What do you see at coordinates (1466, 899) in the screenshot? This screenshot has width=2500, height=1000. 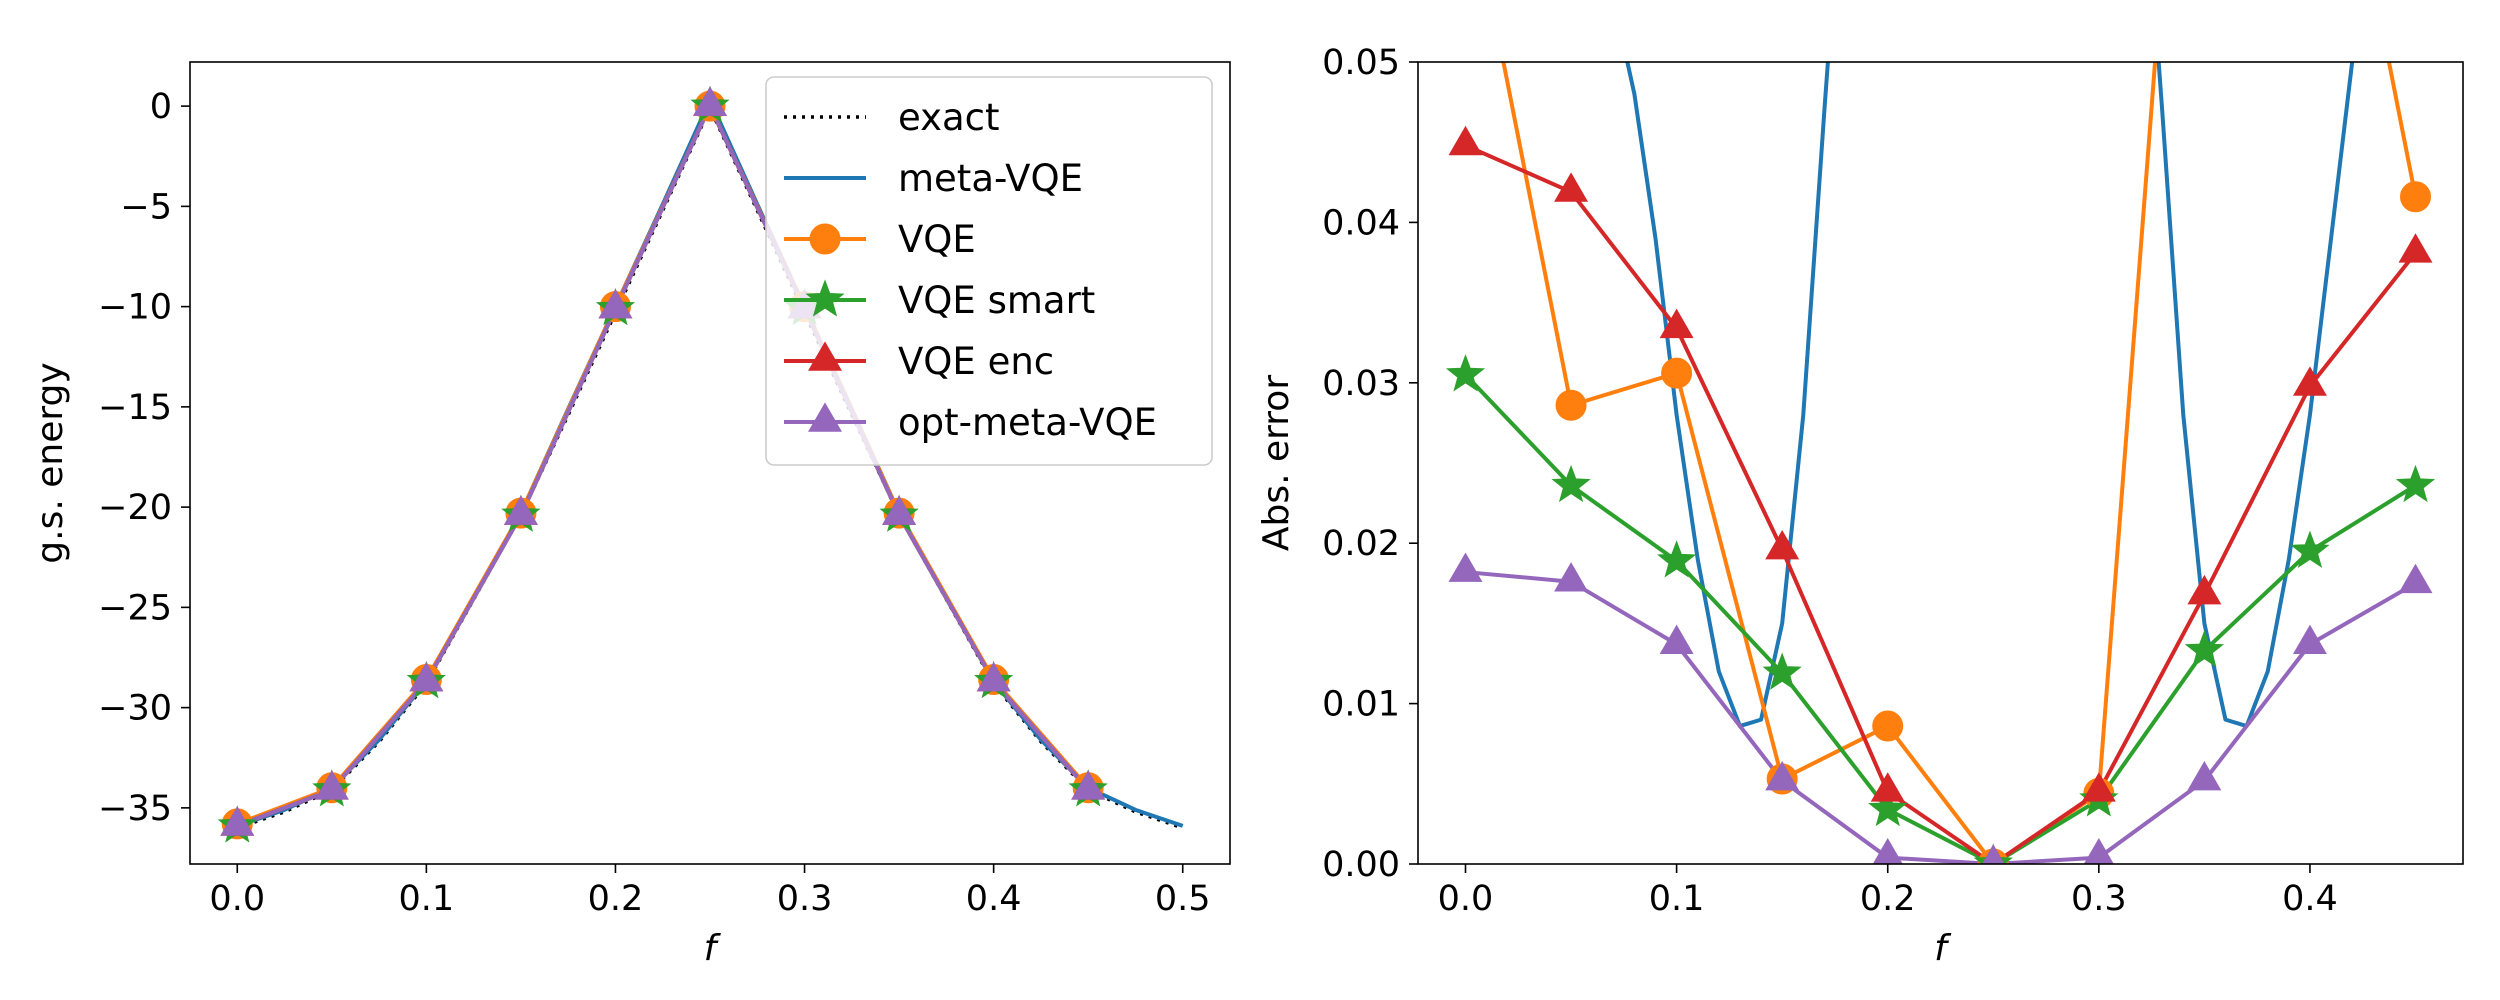 I see `error-x-tick-label: 0.0` at bounding box center [1466, 899].